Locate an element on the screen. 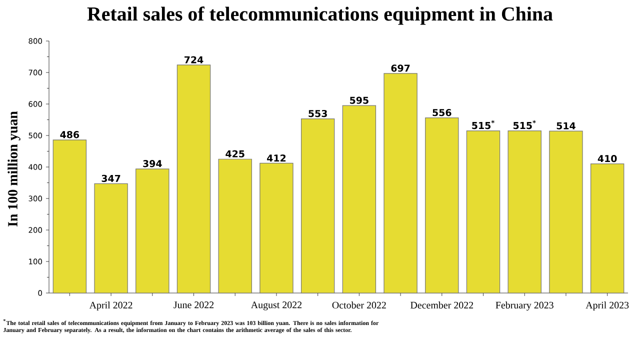 The width and height of the screenshot is (640, 339). y-axis-title: In 100 million yuan is located at coordinates (14, 168).